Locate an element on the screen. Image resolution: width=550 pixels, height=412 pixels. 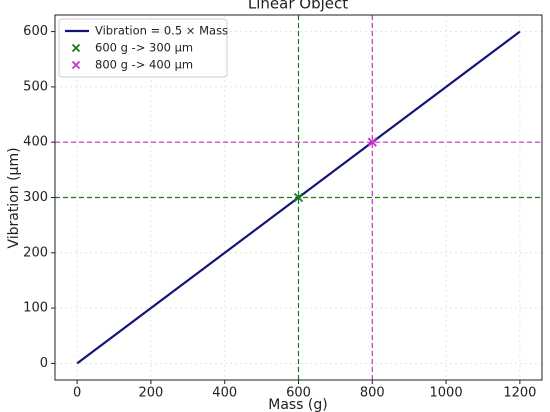
y-tick-label: 0 is located at coordinates (44, 363).